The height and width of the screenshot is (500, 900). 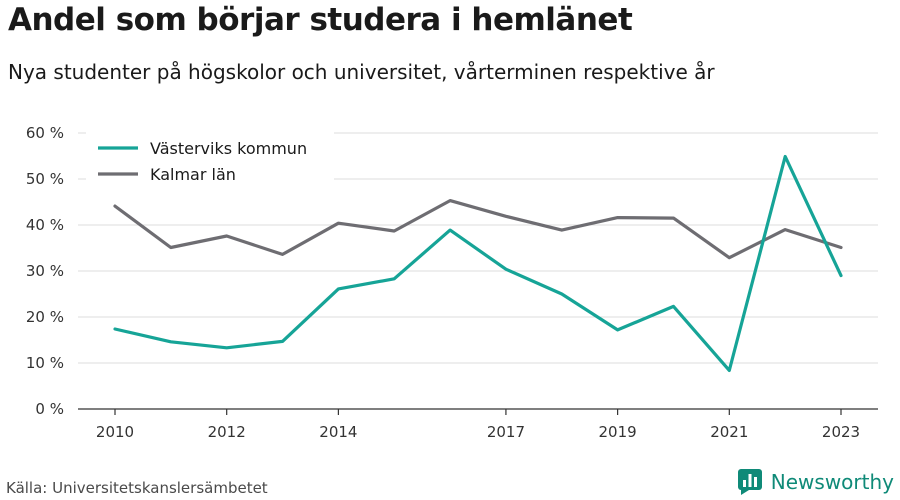 I want to click on y-tick-label: 60 %, so click(x=45, y=133).